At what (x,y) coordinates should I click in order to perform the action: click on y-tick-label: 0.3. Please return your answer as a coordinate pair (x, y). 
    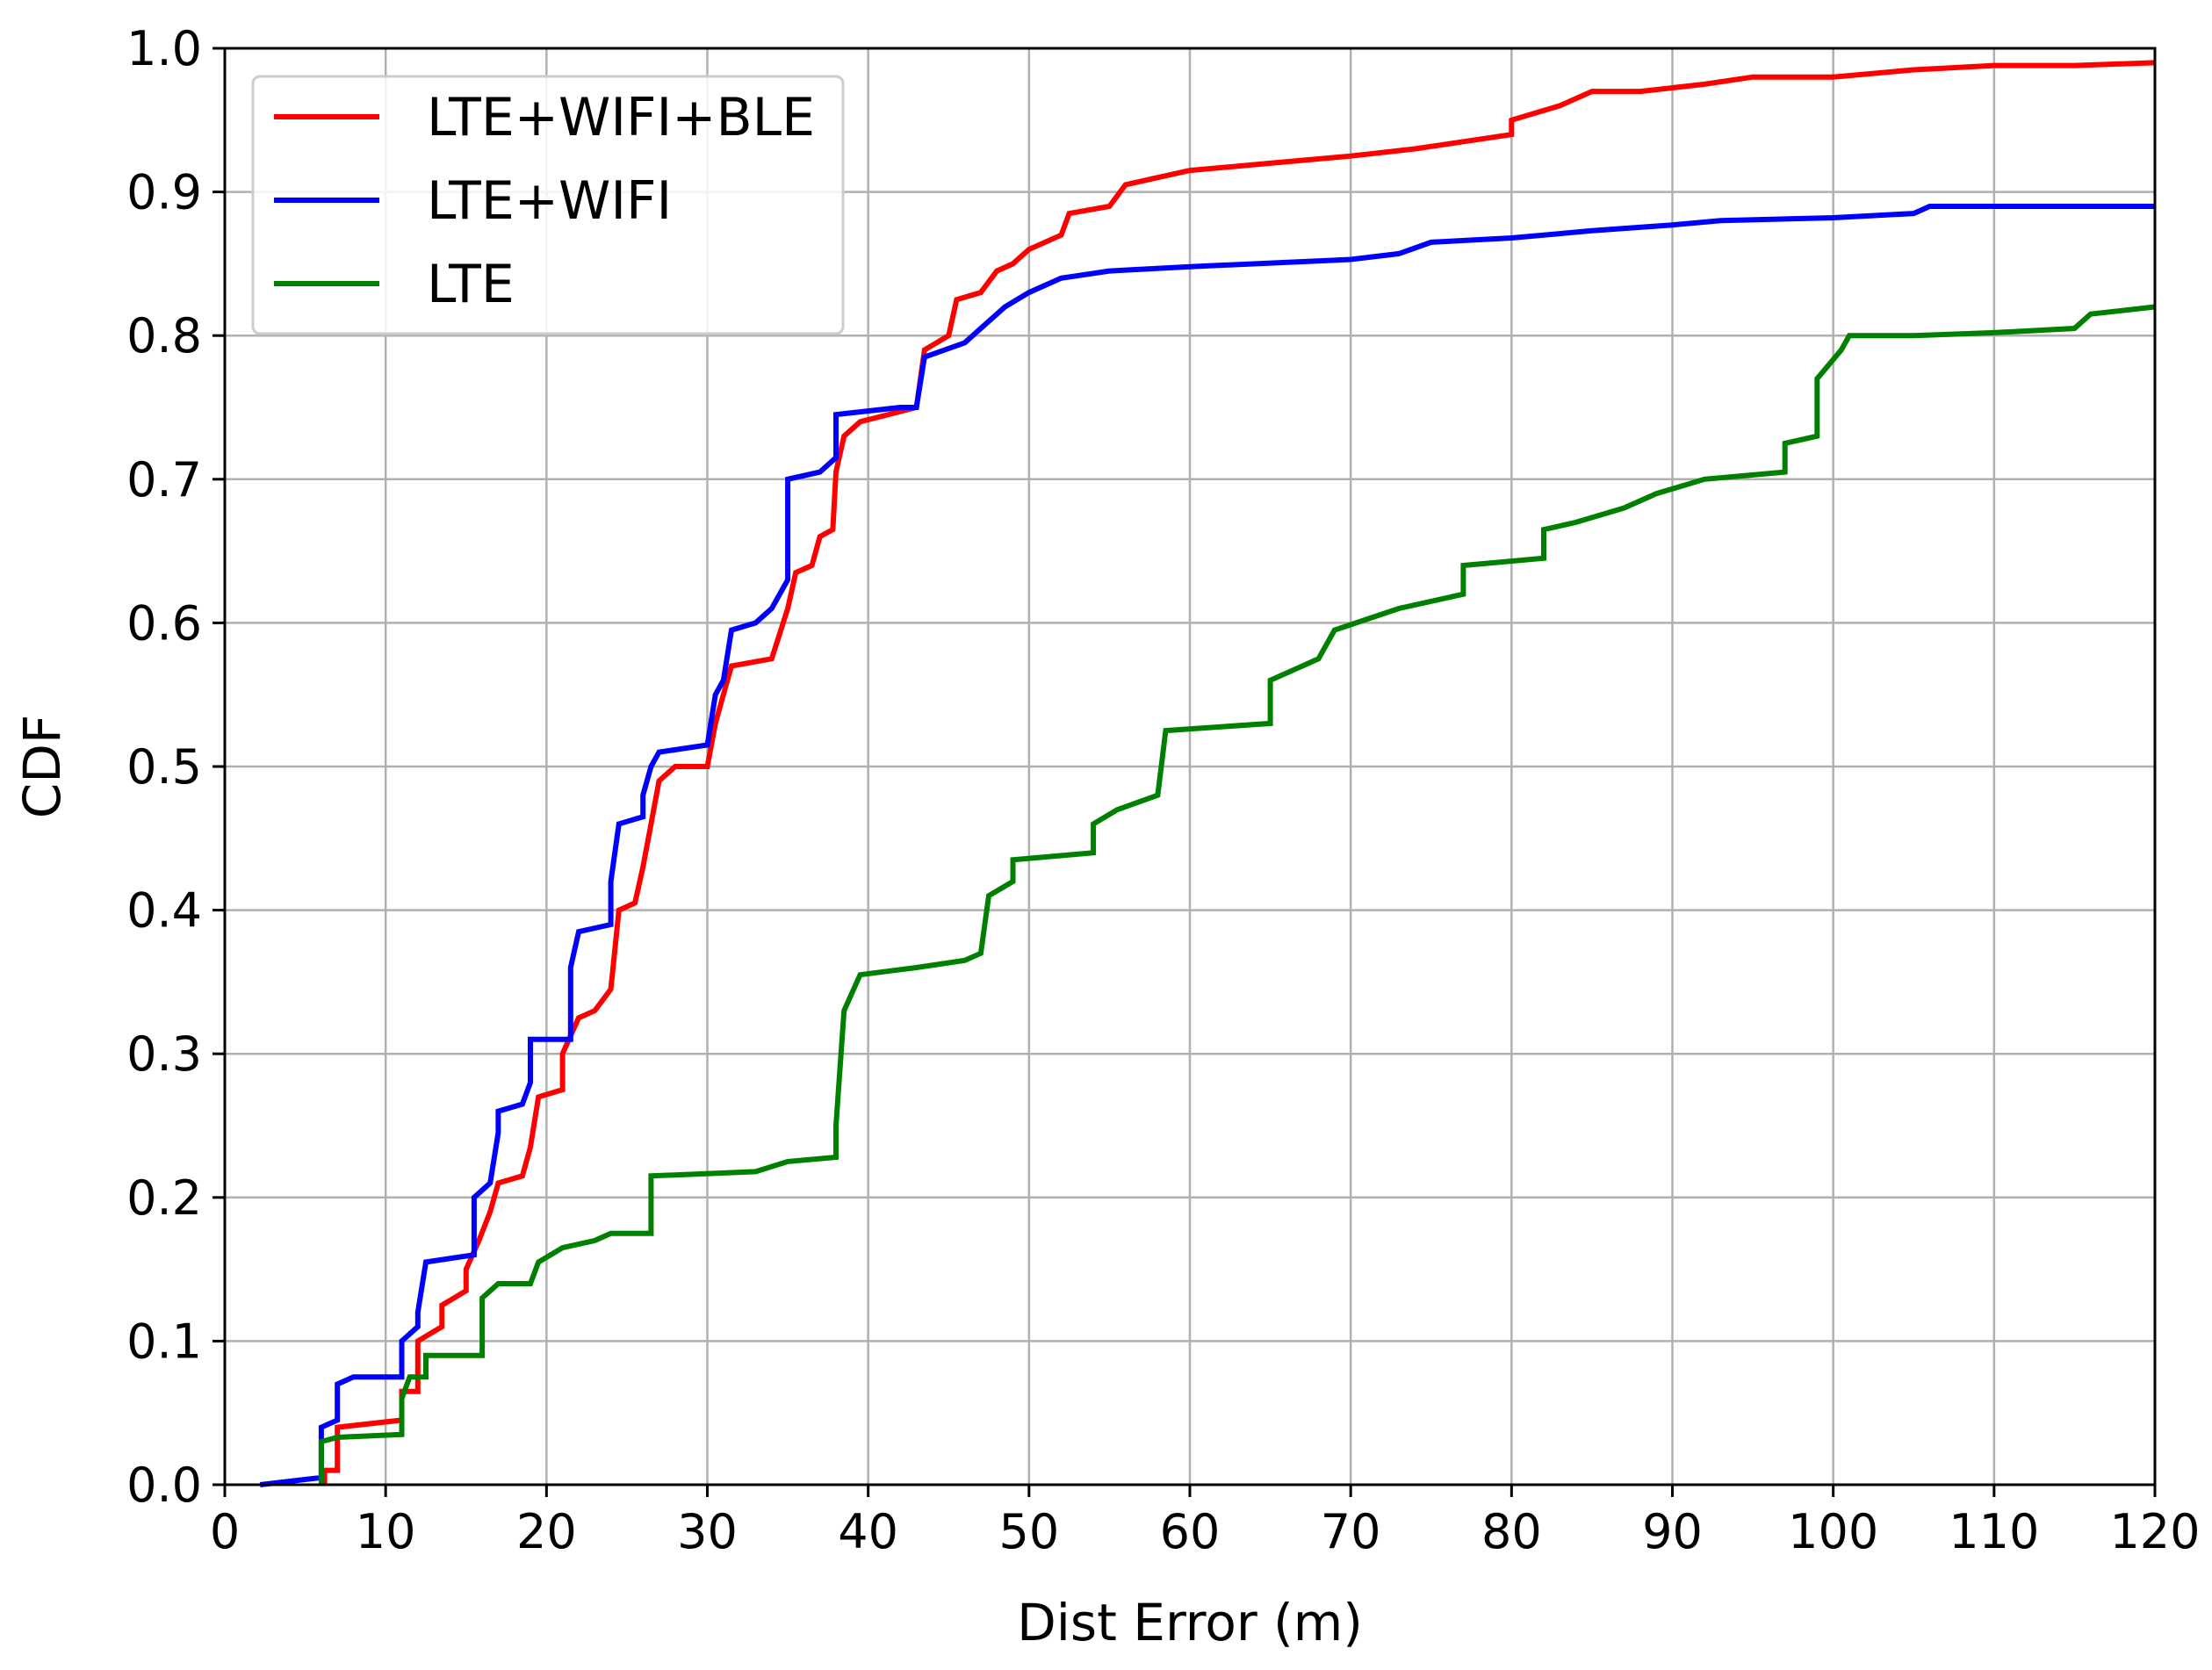
    Looking at the image, I should click on (164, 1054).